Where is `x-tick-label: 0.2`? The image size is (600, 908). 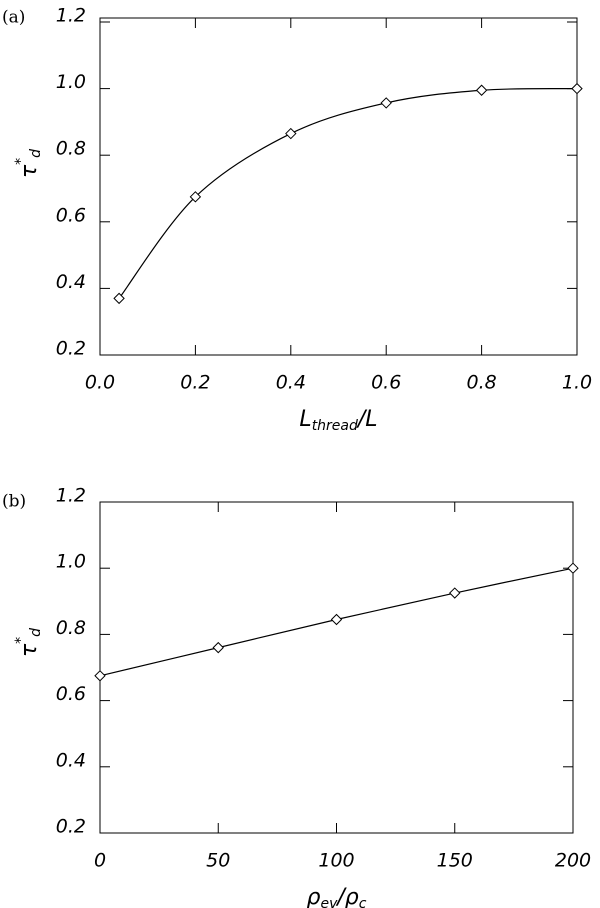
x-tick-label: 0.2 is located at coordinates (195, 383).